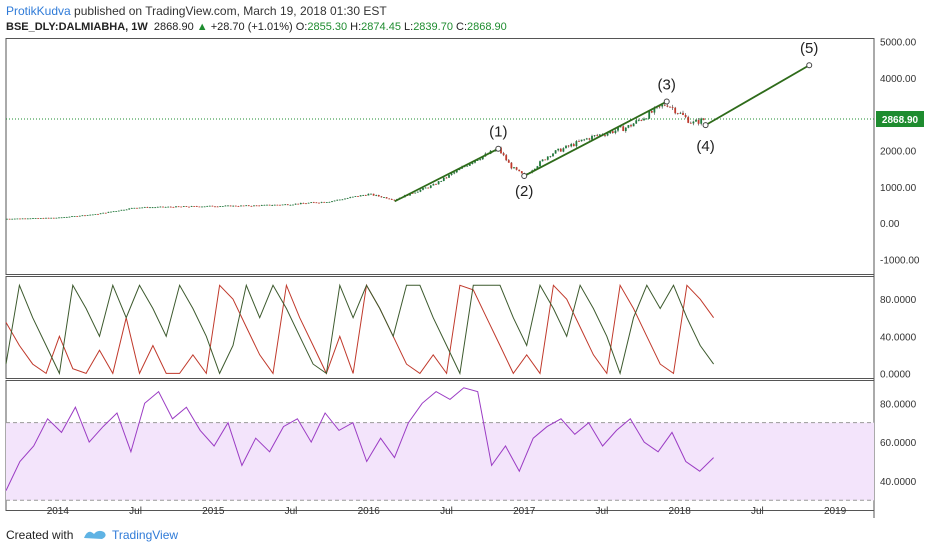 This screenshot has width=932, height=550. I want to click on symbol-label: BSE_DLY:DALMIABHA, 1W, so click(77, 27).